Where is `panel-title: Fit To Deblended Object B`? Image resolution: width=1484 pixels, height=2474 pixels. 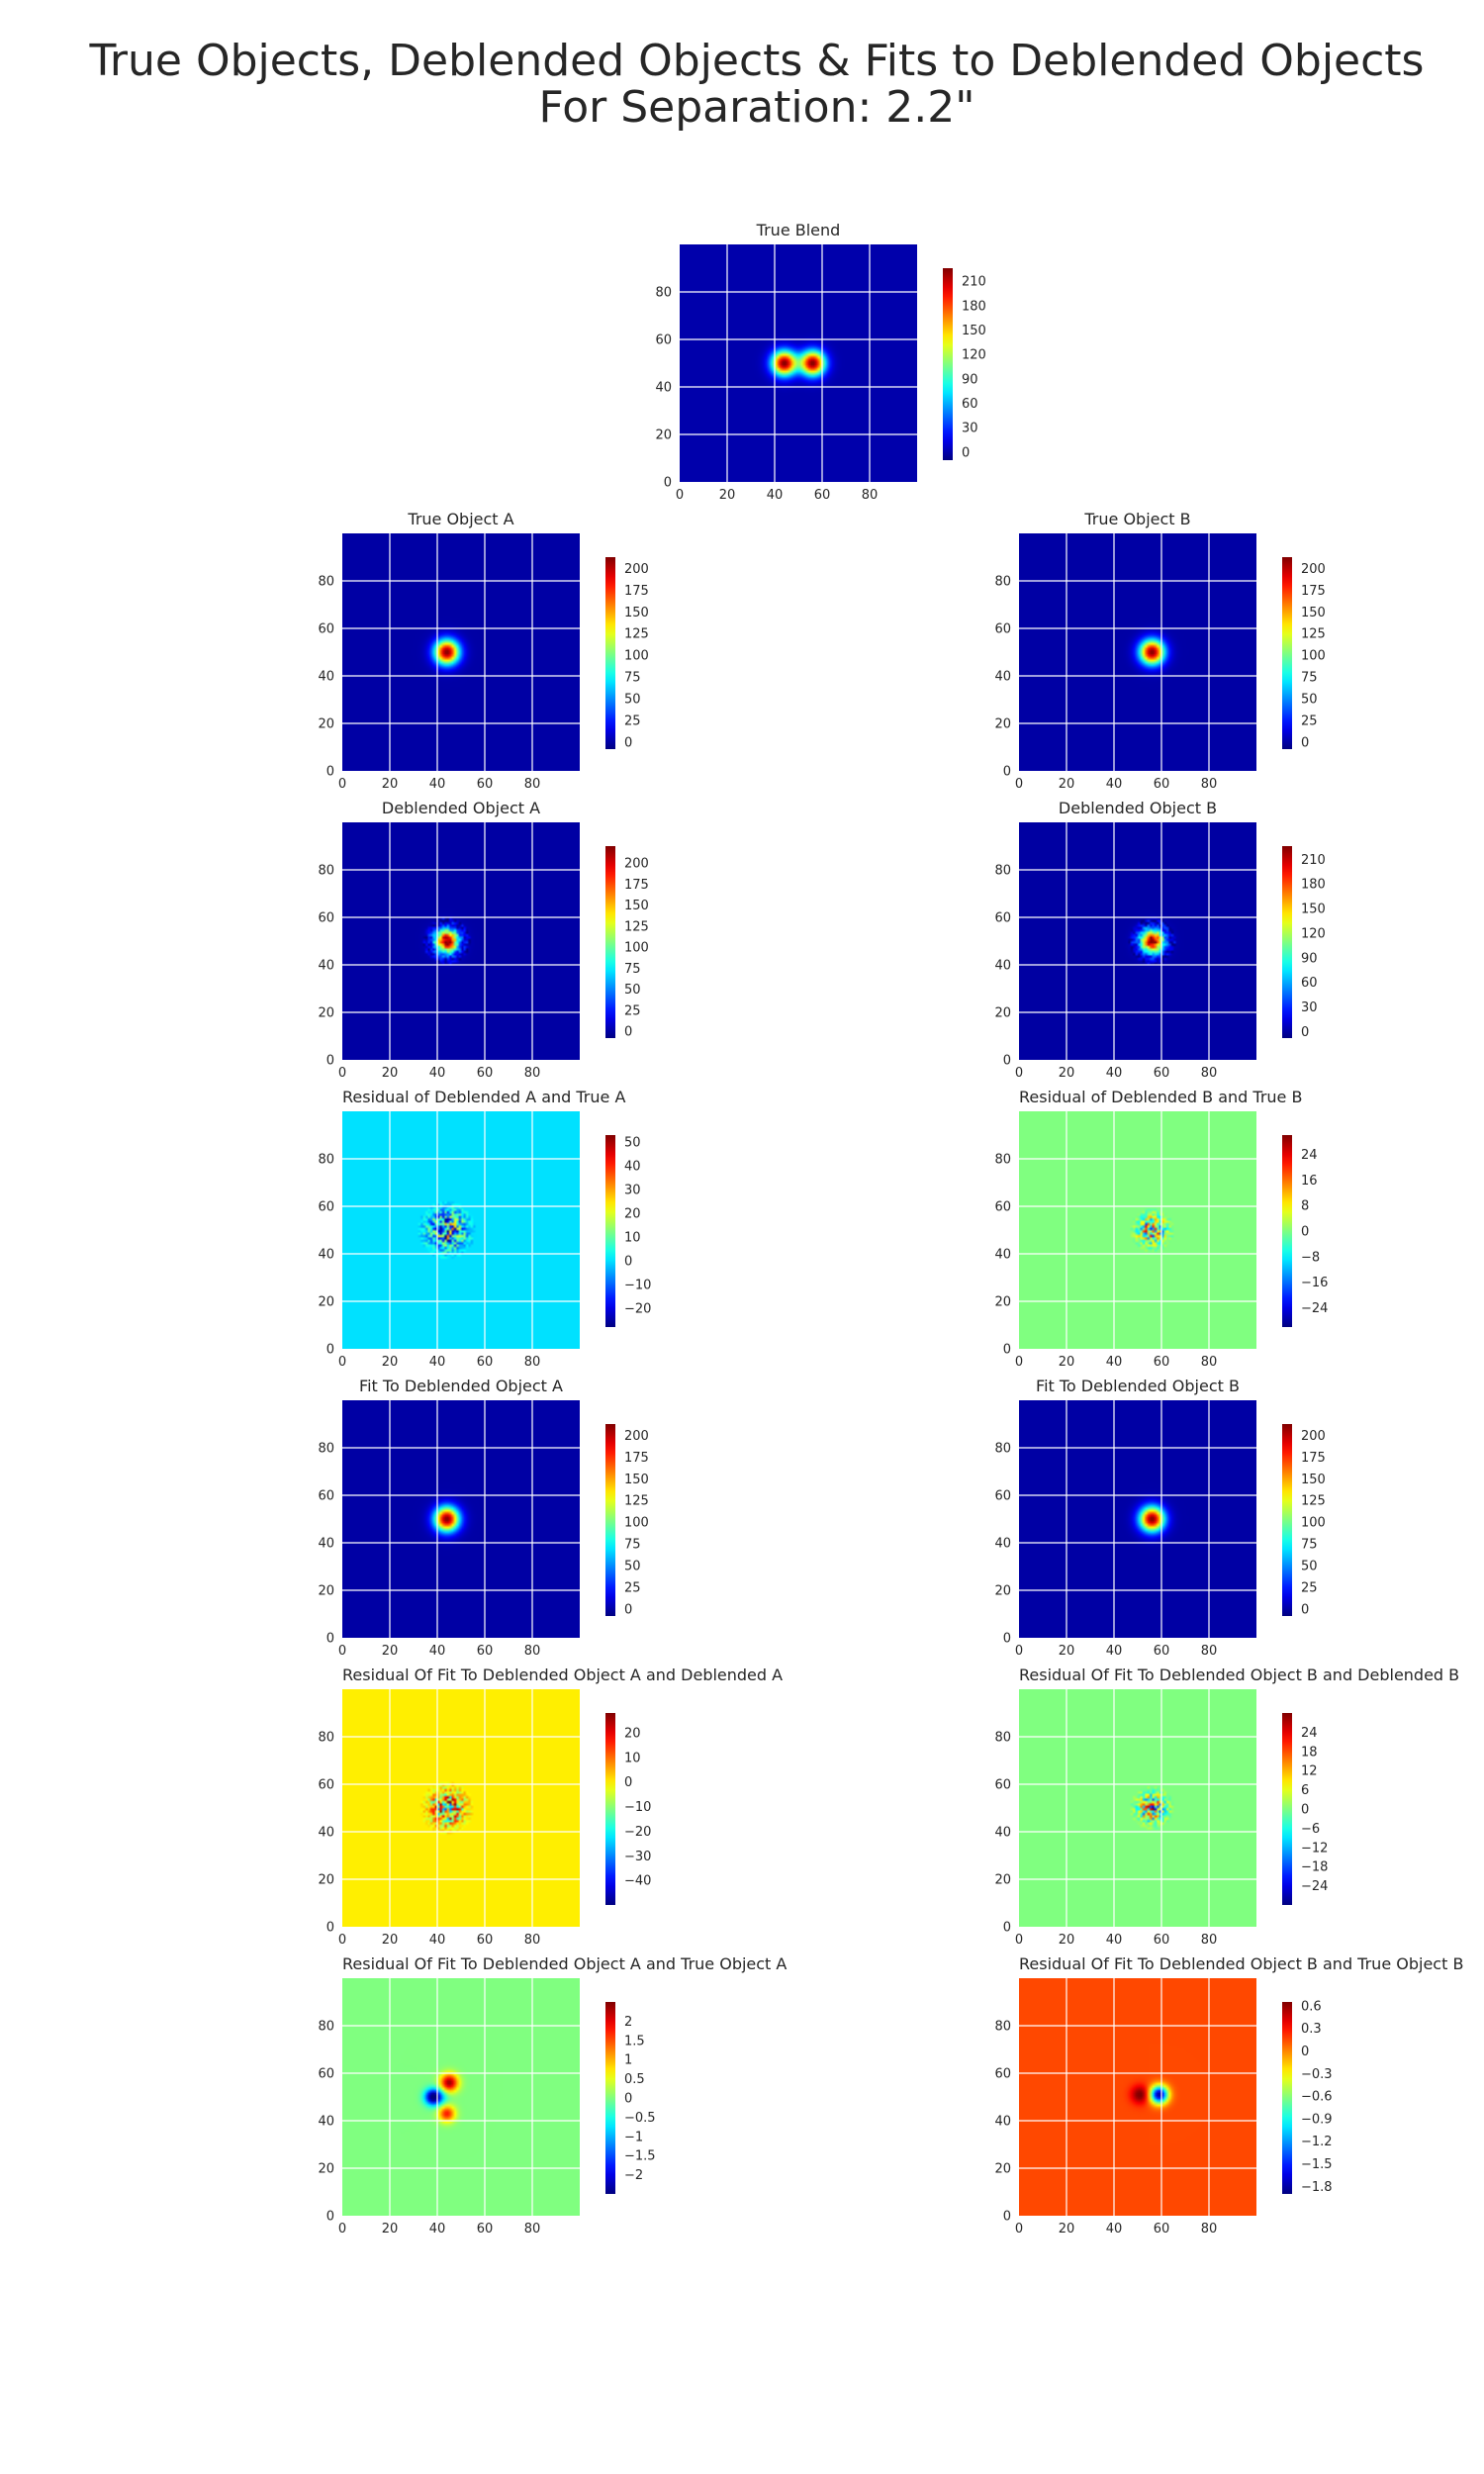
panel-title: Fit To Deblended Object B is located at coordinates (1138, 1386).